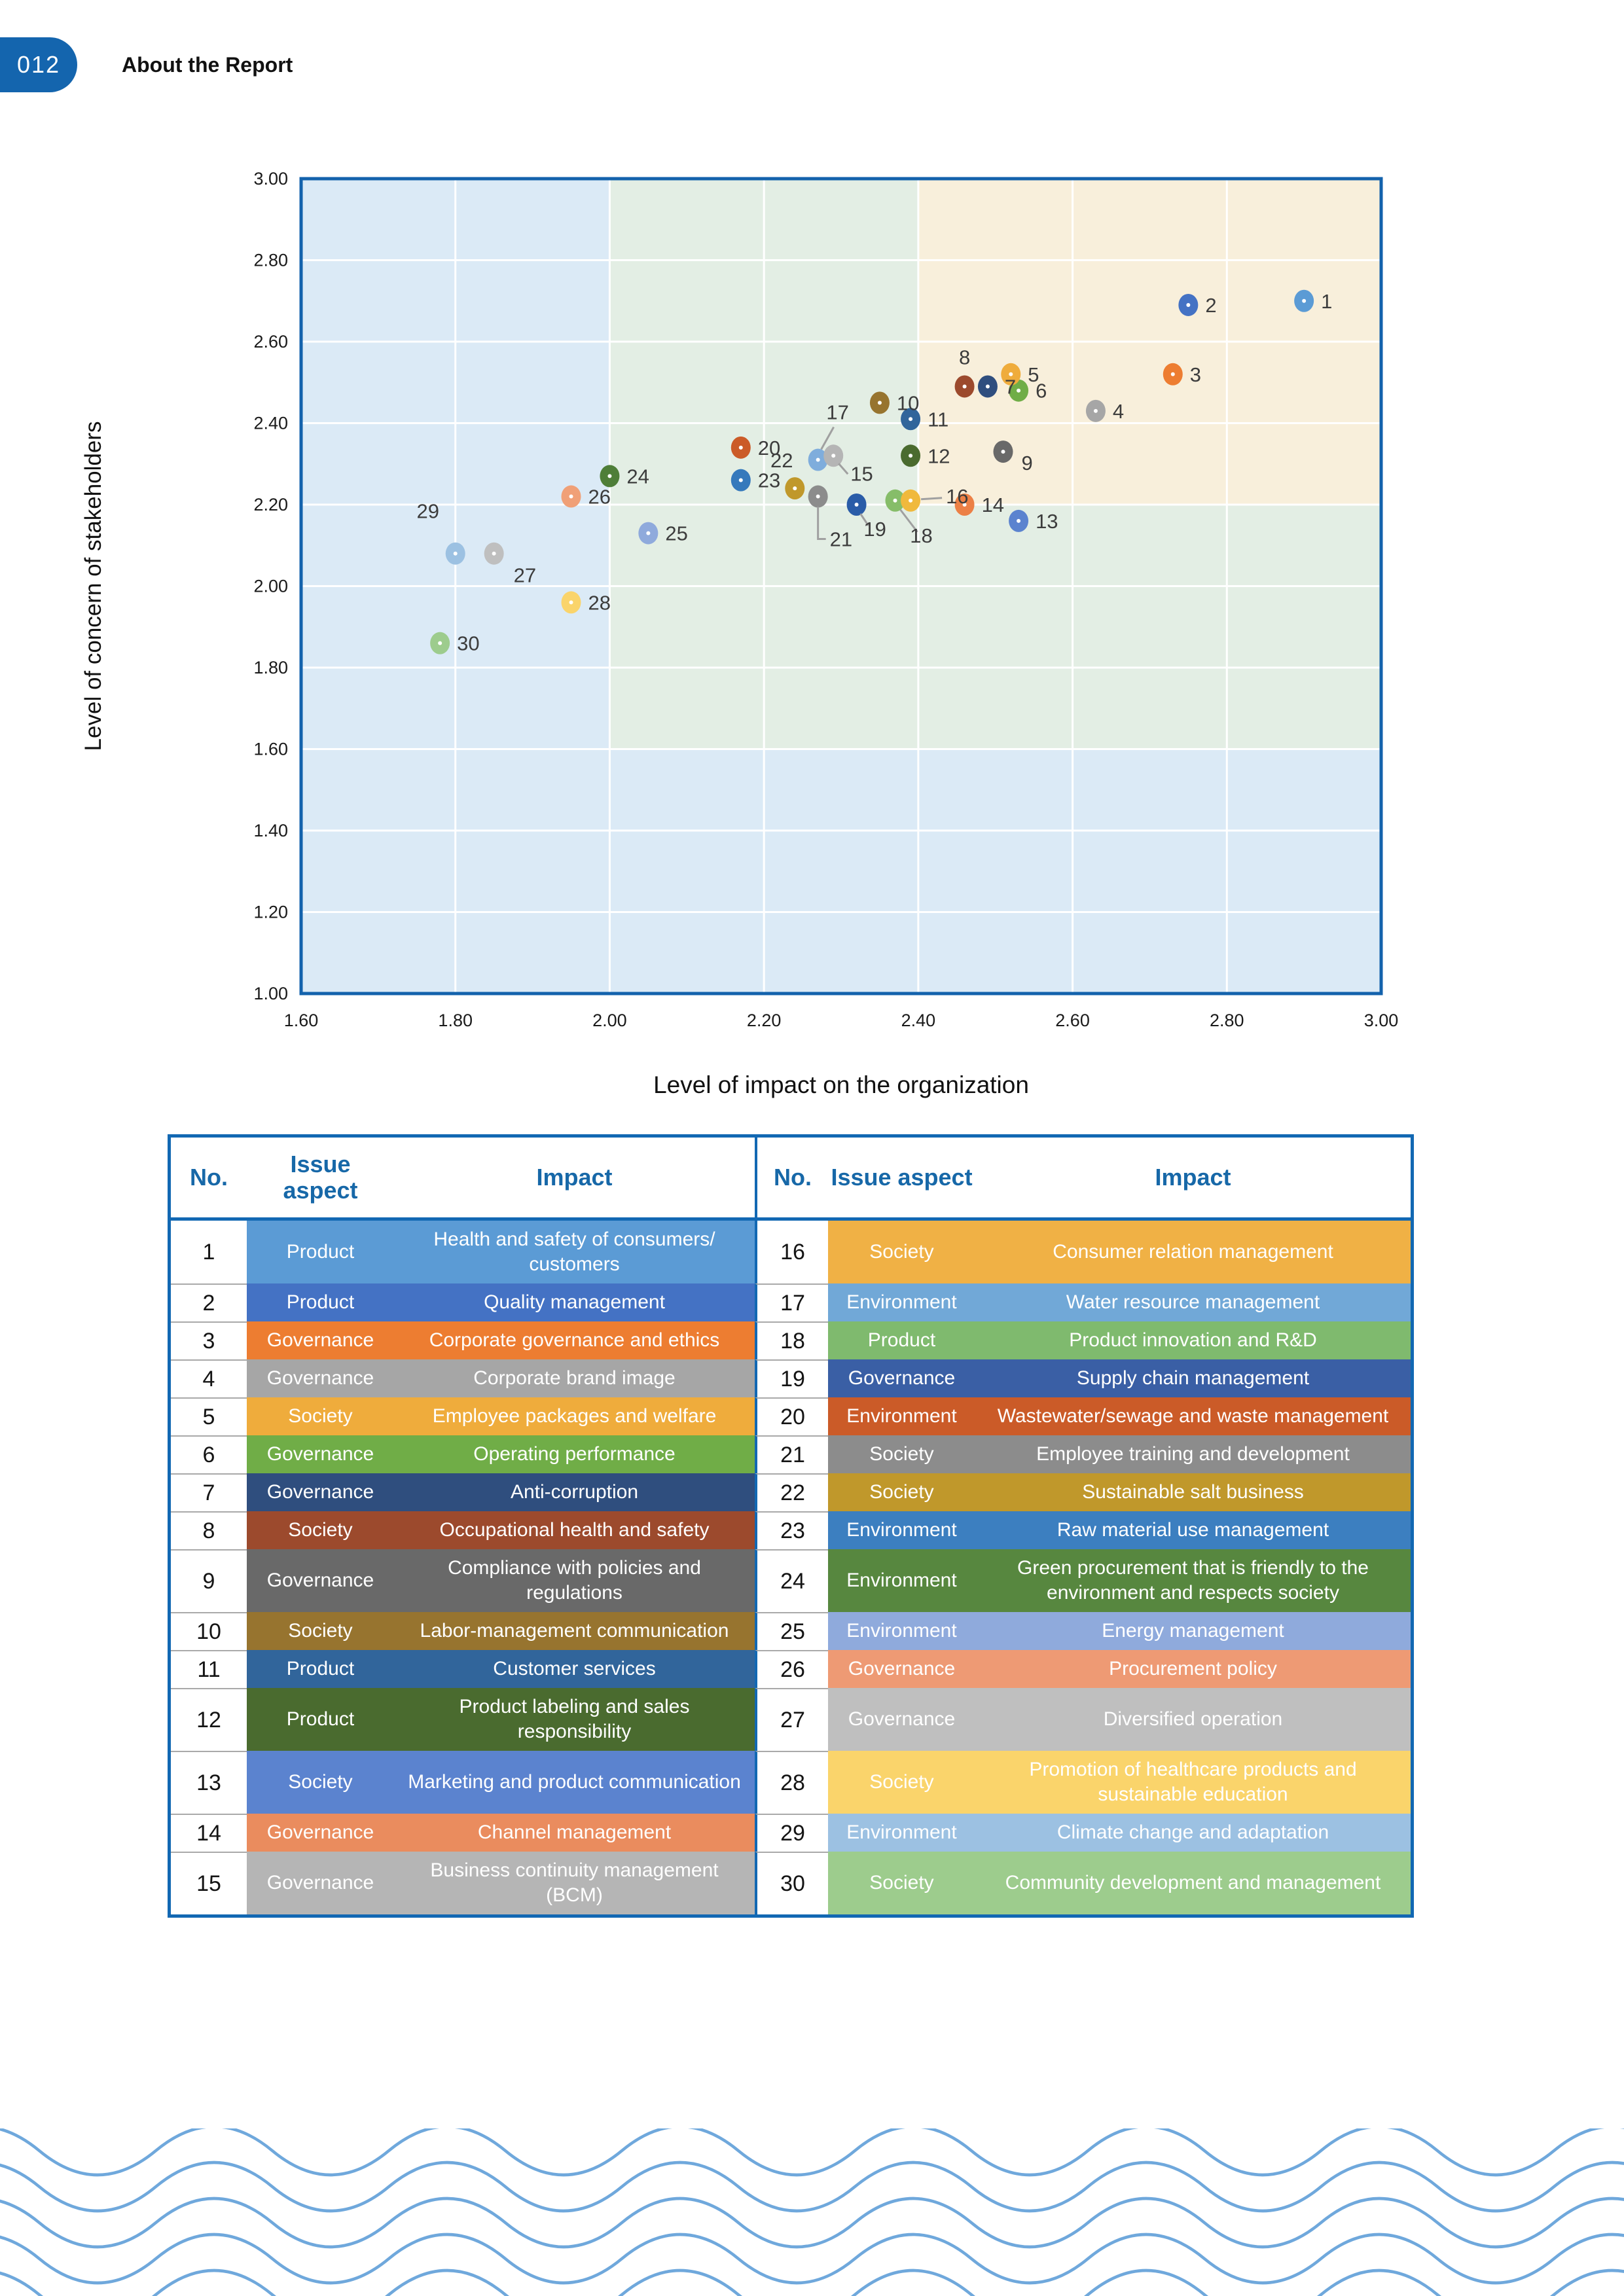 This screenshot has width=1624, height=2296. What do you see at coordinates (38, 64) in the screenshot?
I see `page-number-badge: 012` at bounding box center [38, 64].